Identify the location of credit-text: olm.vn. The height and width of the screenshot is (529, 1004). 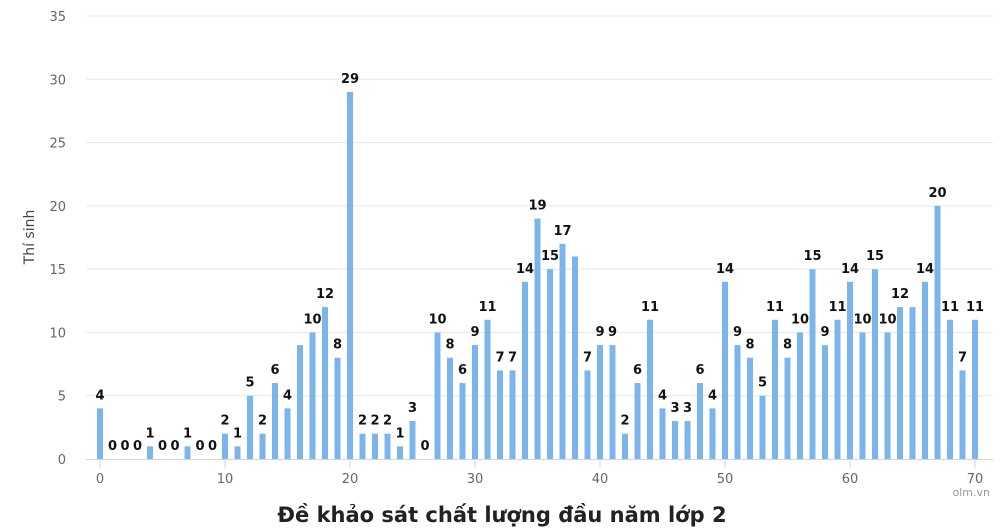
(972, 492).